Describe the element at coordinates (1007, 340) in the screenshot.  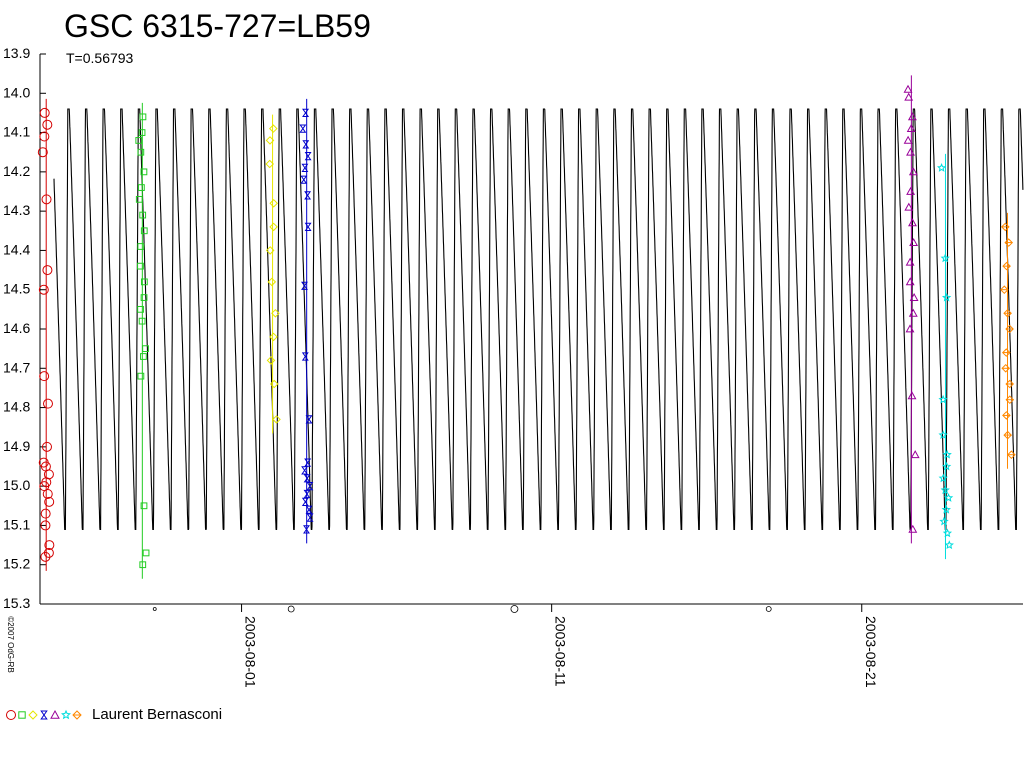
I see `series-diamond-cross` at that location.